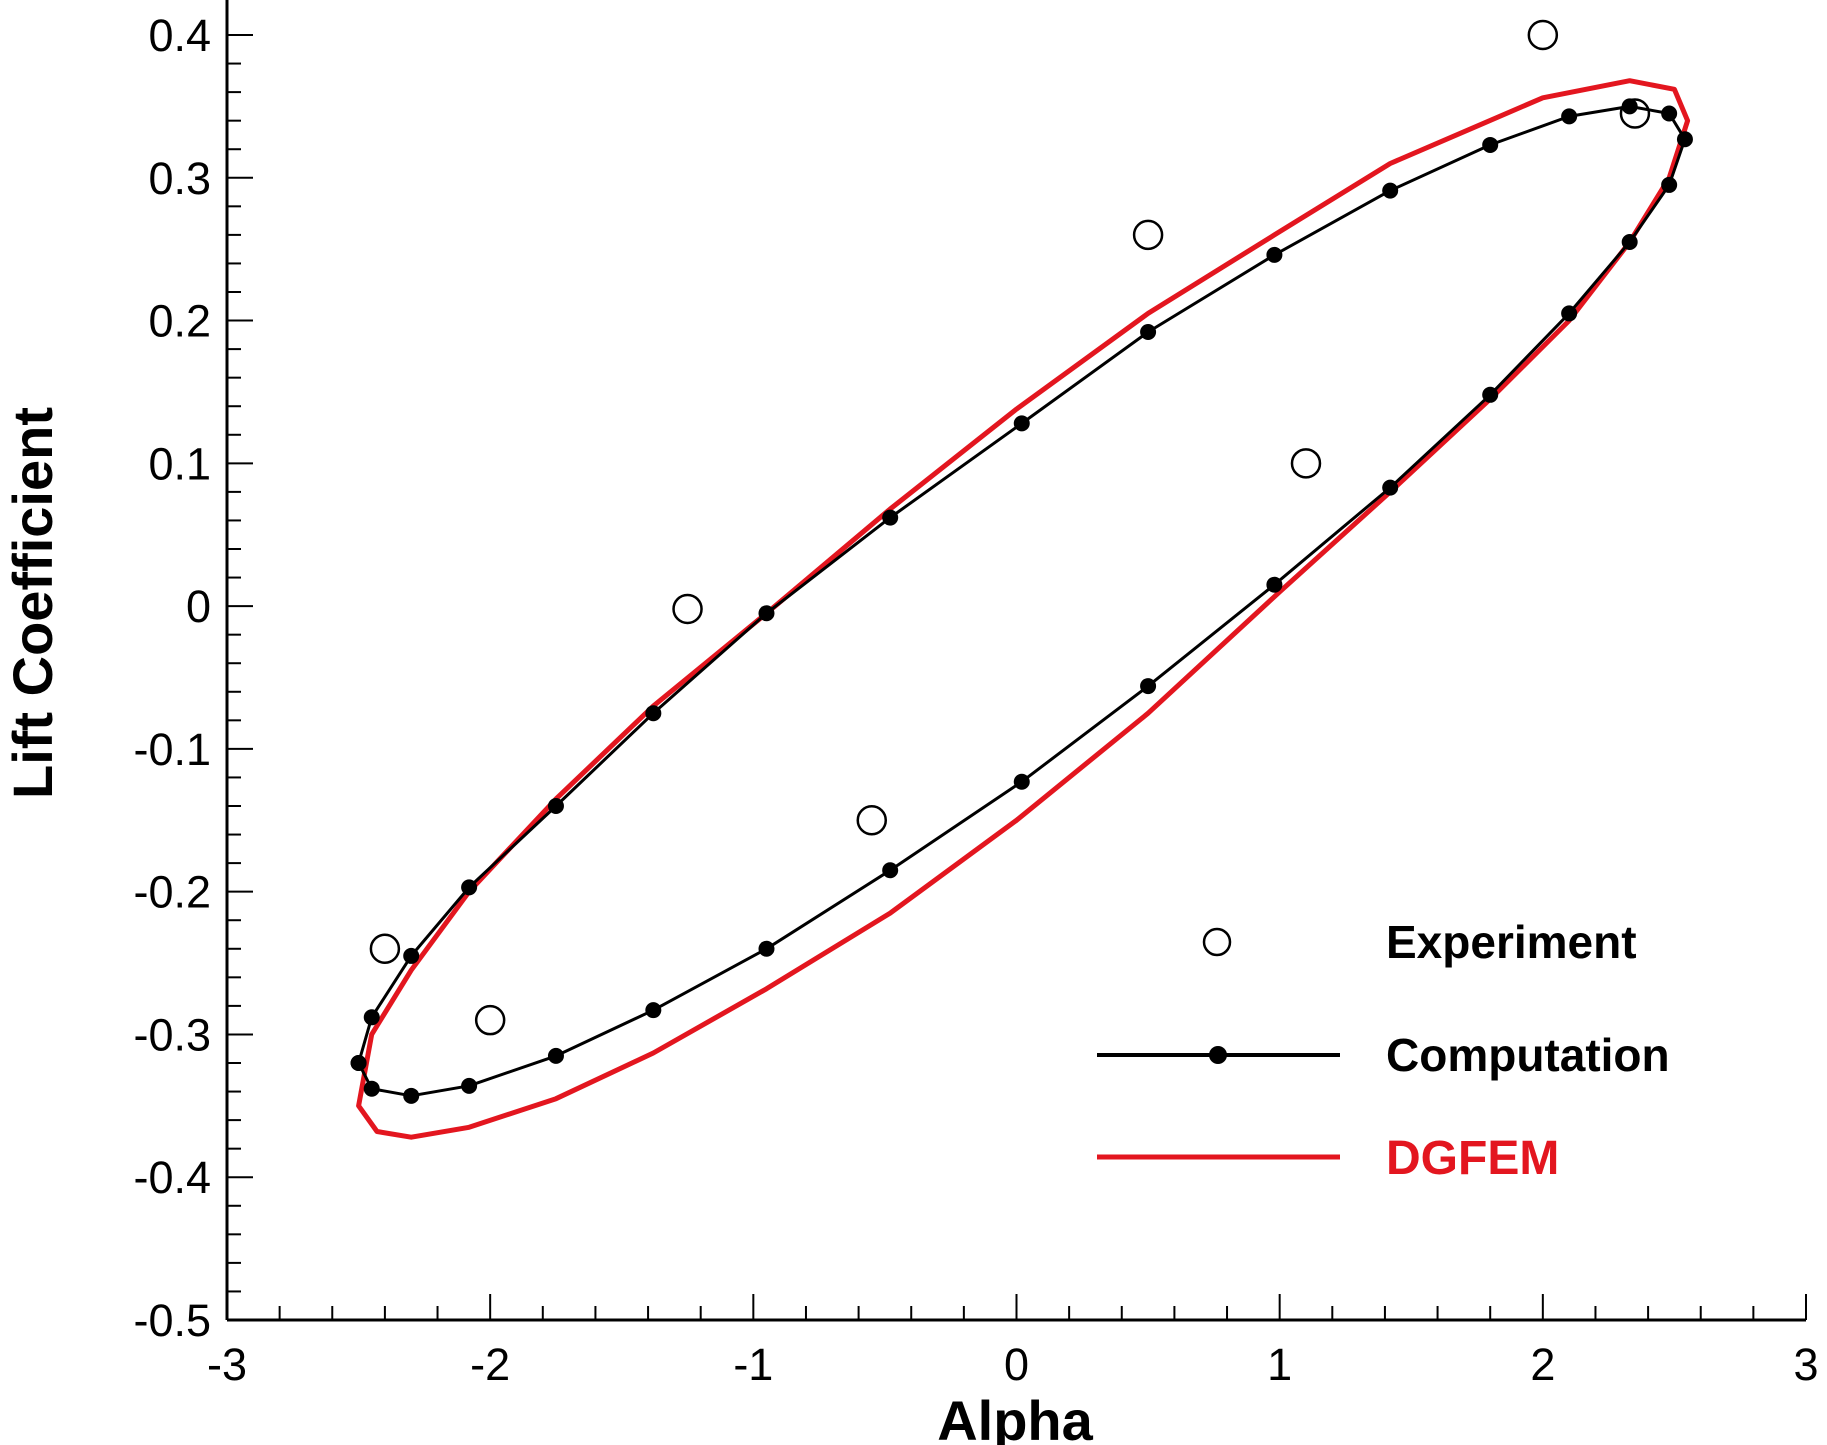  Describe the element at coordinates (1218, 1055) in the screenshot. I see `legend-computation-marker` at that location.